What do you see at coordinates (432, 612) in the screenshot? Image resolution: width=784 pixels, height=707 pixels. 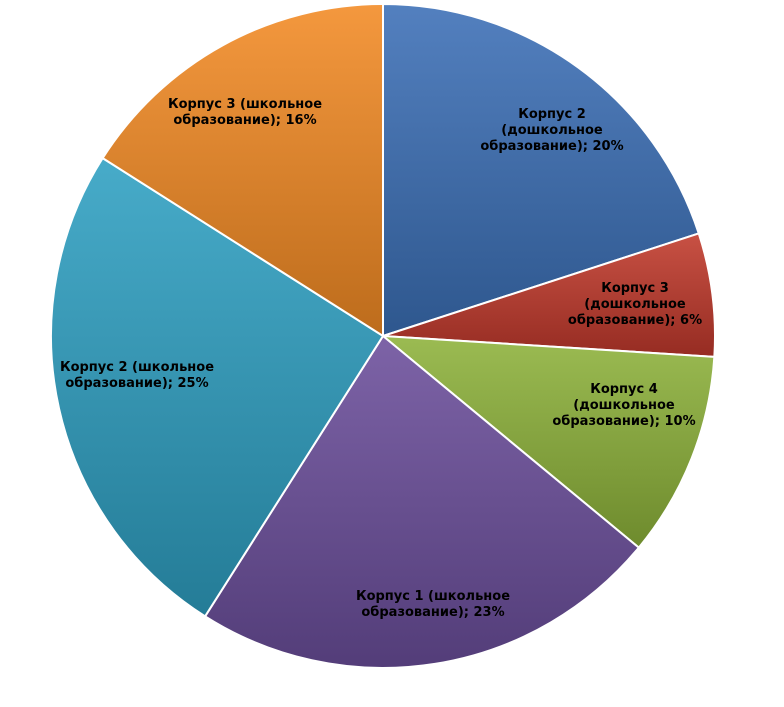 I see `pie-slice-label-line: образование); 23%` at bounding box center [432, 612].